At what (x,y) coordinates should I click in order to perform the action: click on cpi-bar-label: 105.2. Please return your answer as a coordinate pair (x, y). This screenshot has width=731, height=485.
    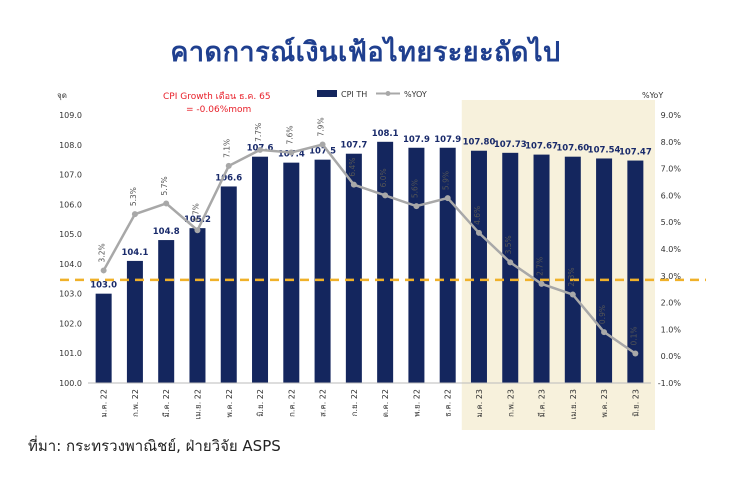
    Looking at the image, I should click on (197, 220).